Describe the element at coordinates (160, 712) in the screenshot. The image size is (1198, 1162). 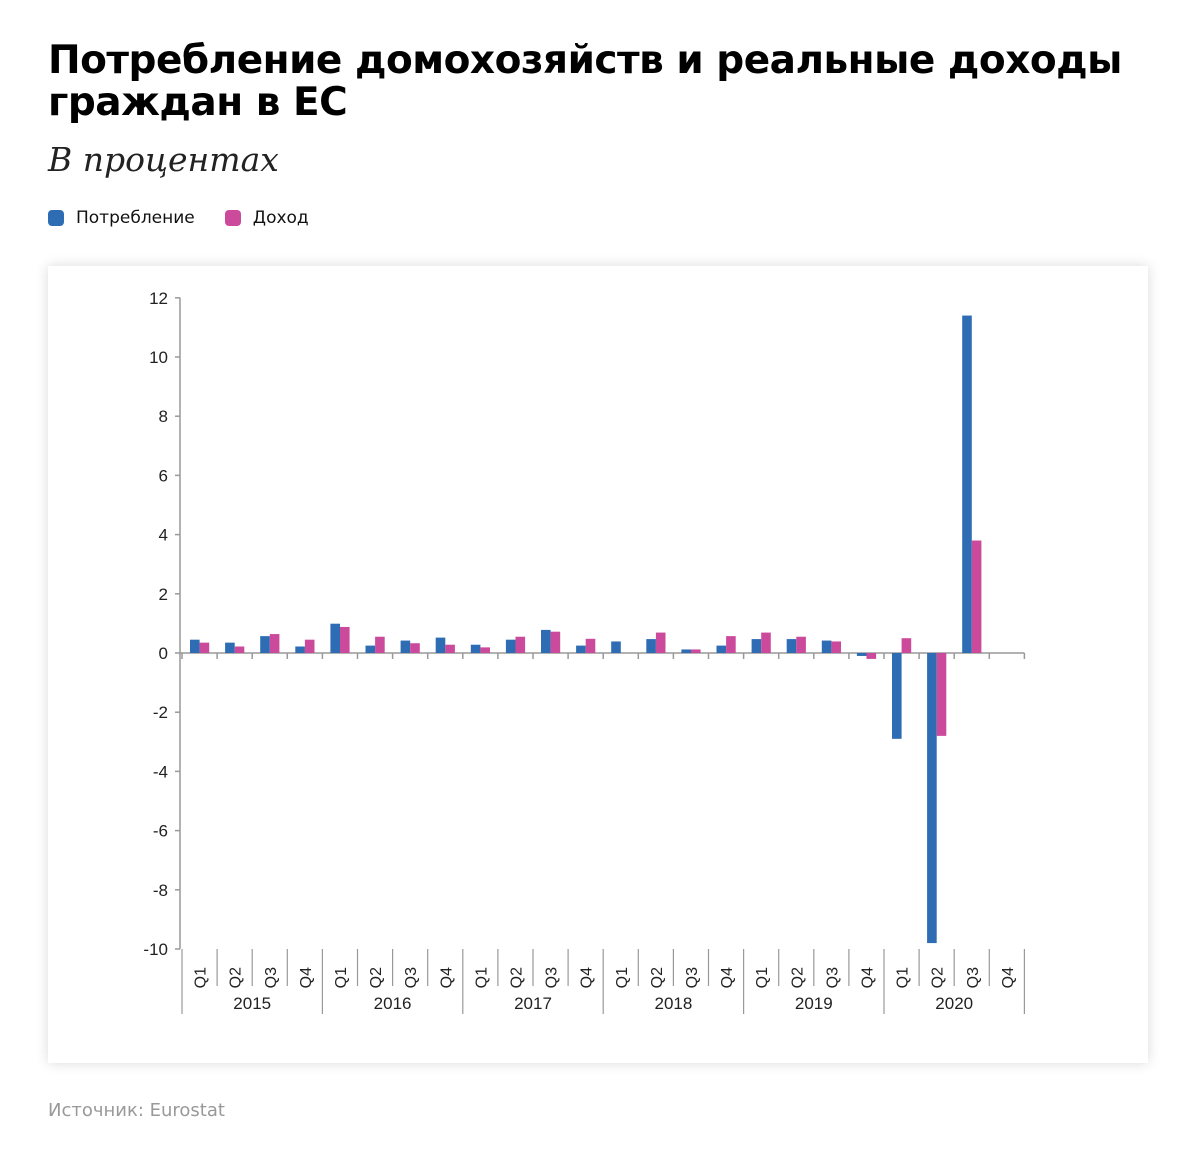
I see `y-tick-label: -2` at that location.